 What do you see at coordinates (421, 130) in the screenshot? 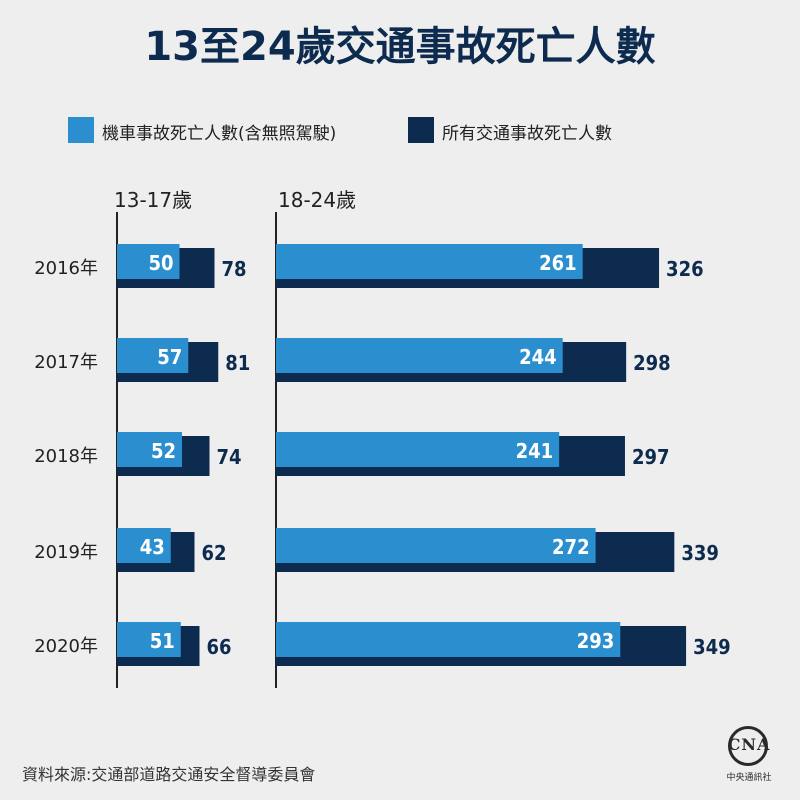
I see `legend-swatch-all` at bounding box center [421, 130].